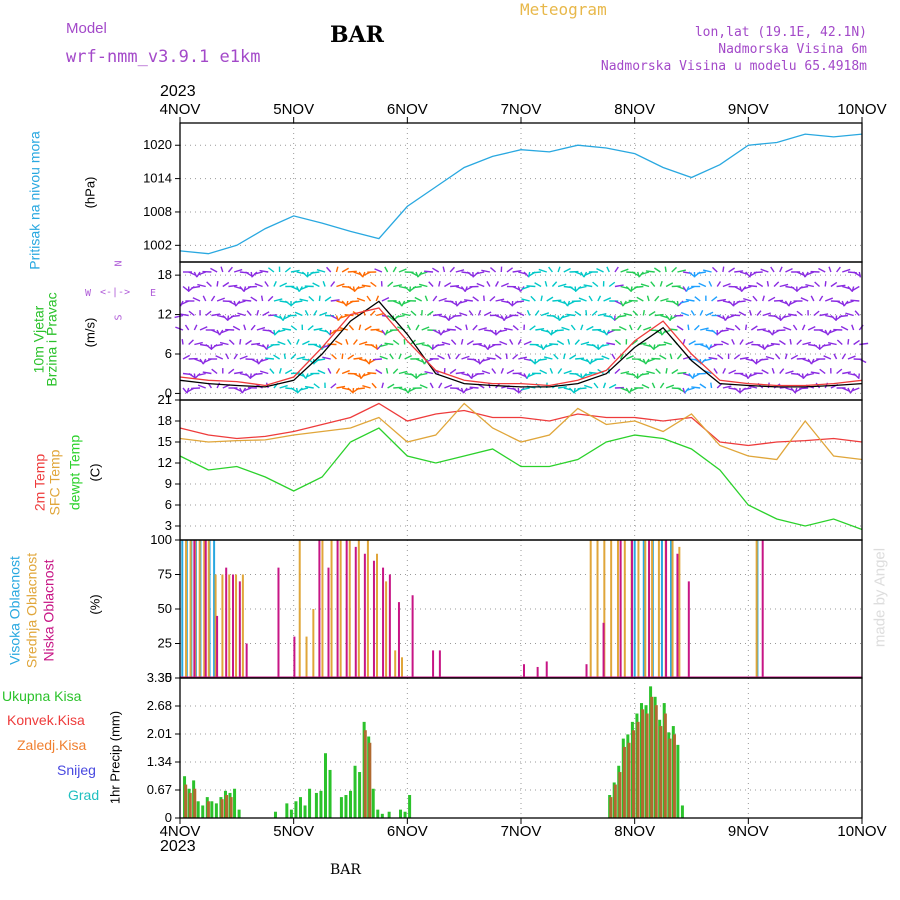 This screenshot has width=900, height=900. What do you see at coordinates (165, 420) in the screenshot?
I see `y-tick-label: 18` at bounding box center [165, 420].